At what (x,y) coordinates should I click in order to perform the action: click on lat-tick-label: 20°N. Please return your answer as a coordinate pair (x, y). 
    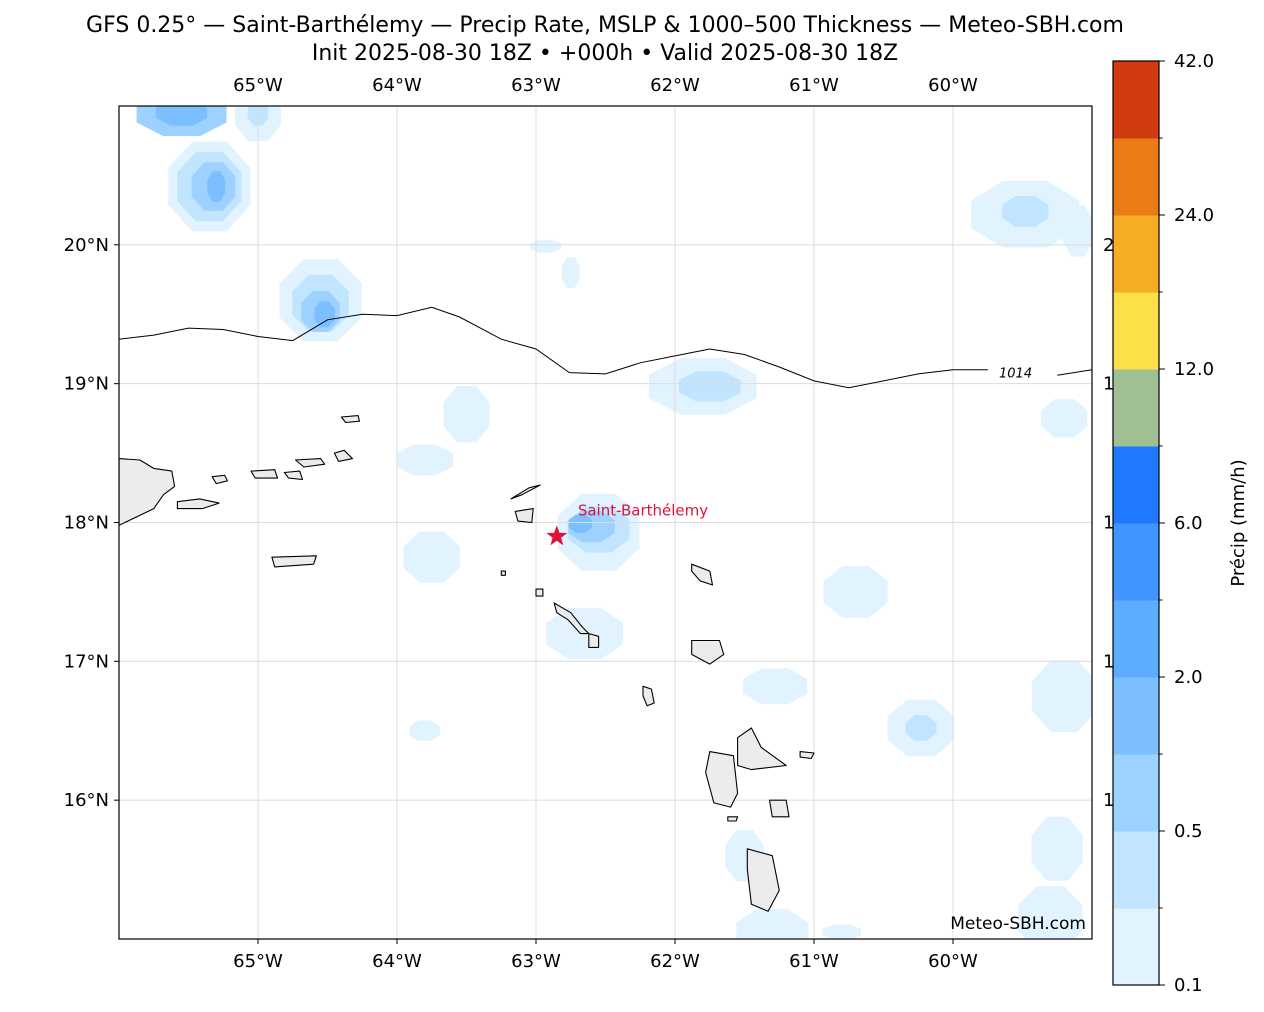
    Looking at the image, I should click on (86, 245).